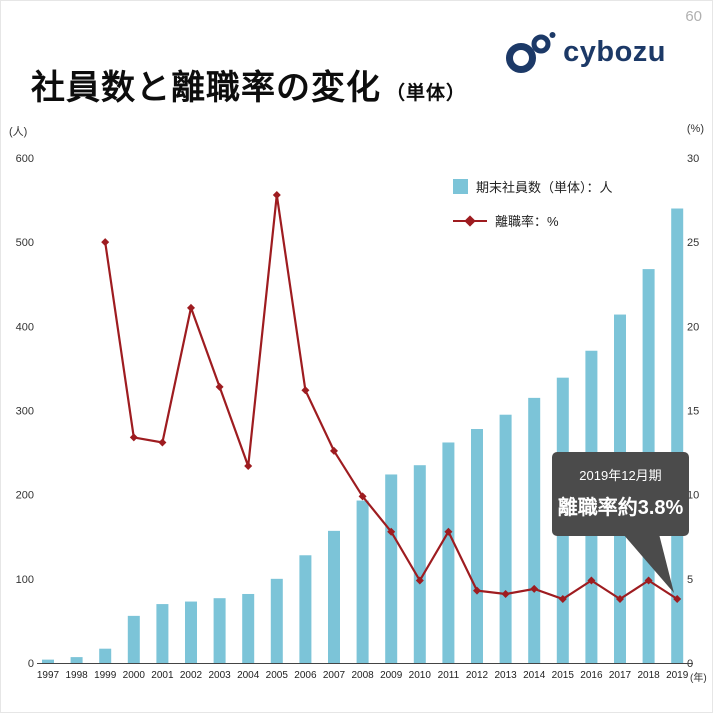 The image size is (713, 714). Describe the element at coordinates (698, 678) in the screenshot. I see `x-axis-unit: (年)` at that location.